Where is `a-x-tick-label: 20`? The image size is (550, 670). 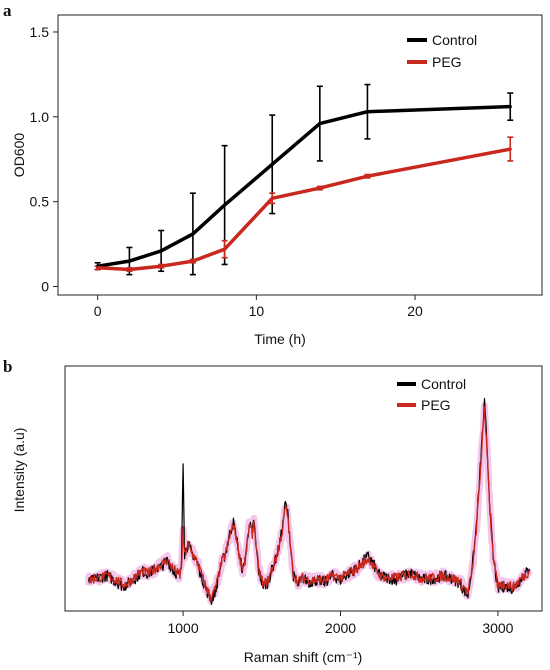 a-x-tick-label: 20 is located at coordinates (415, 311).